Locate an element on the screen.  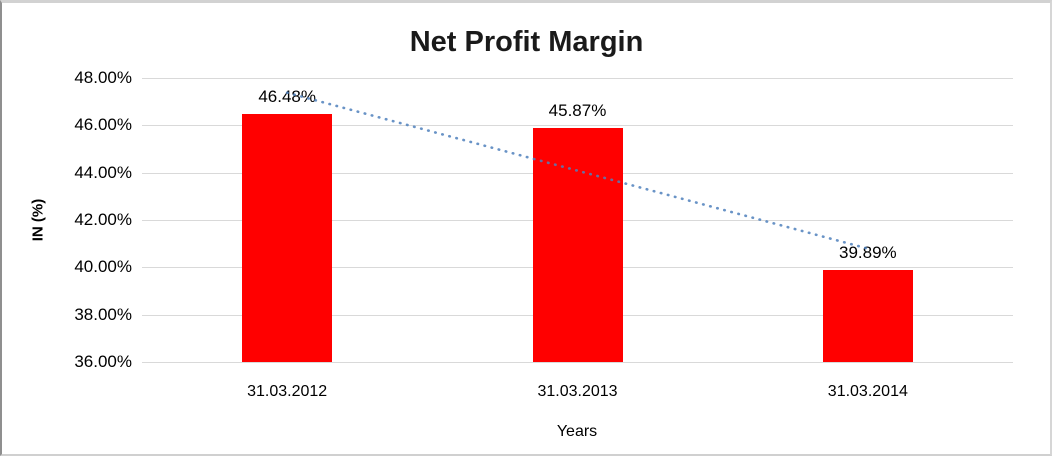
bar-value-label: 39.89% is located at coordinates (867, 252).